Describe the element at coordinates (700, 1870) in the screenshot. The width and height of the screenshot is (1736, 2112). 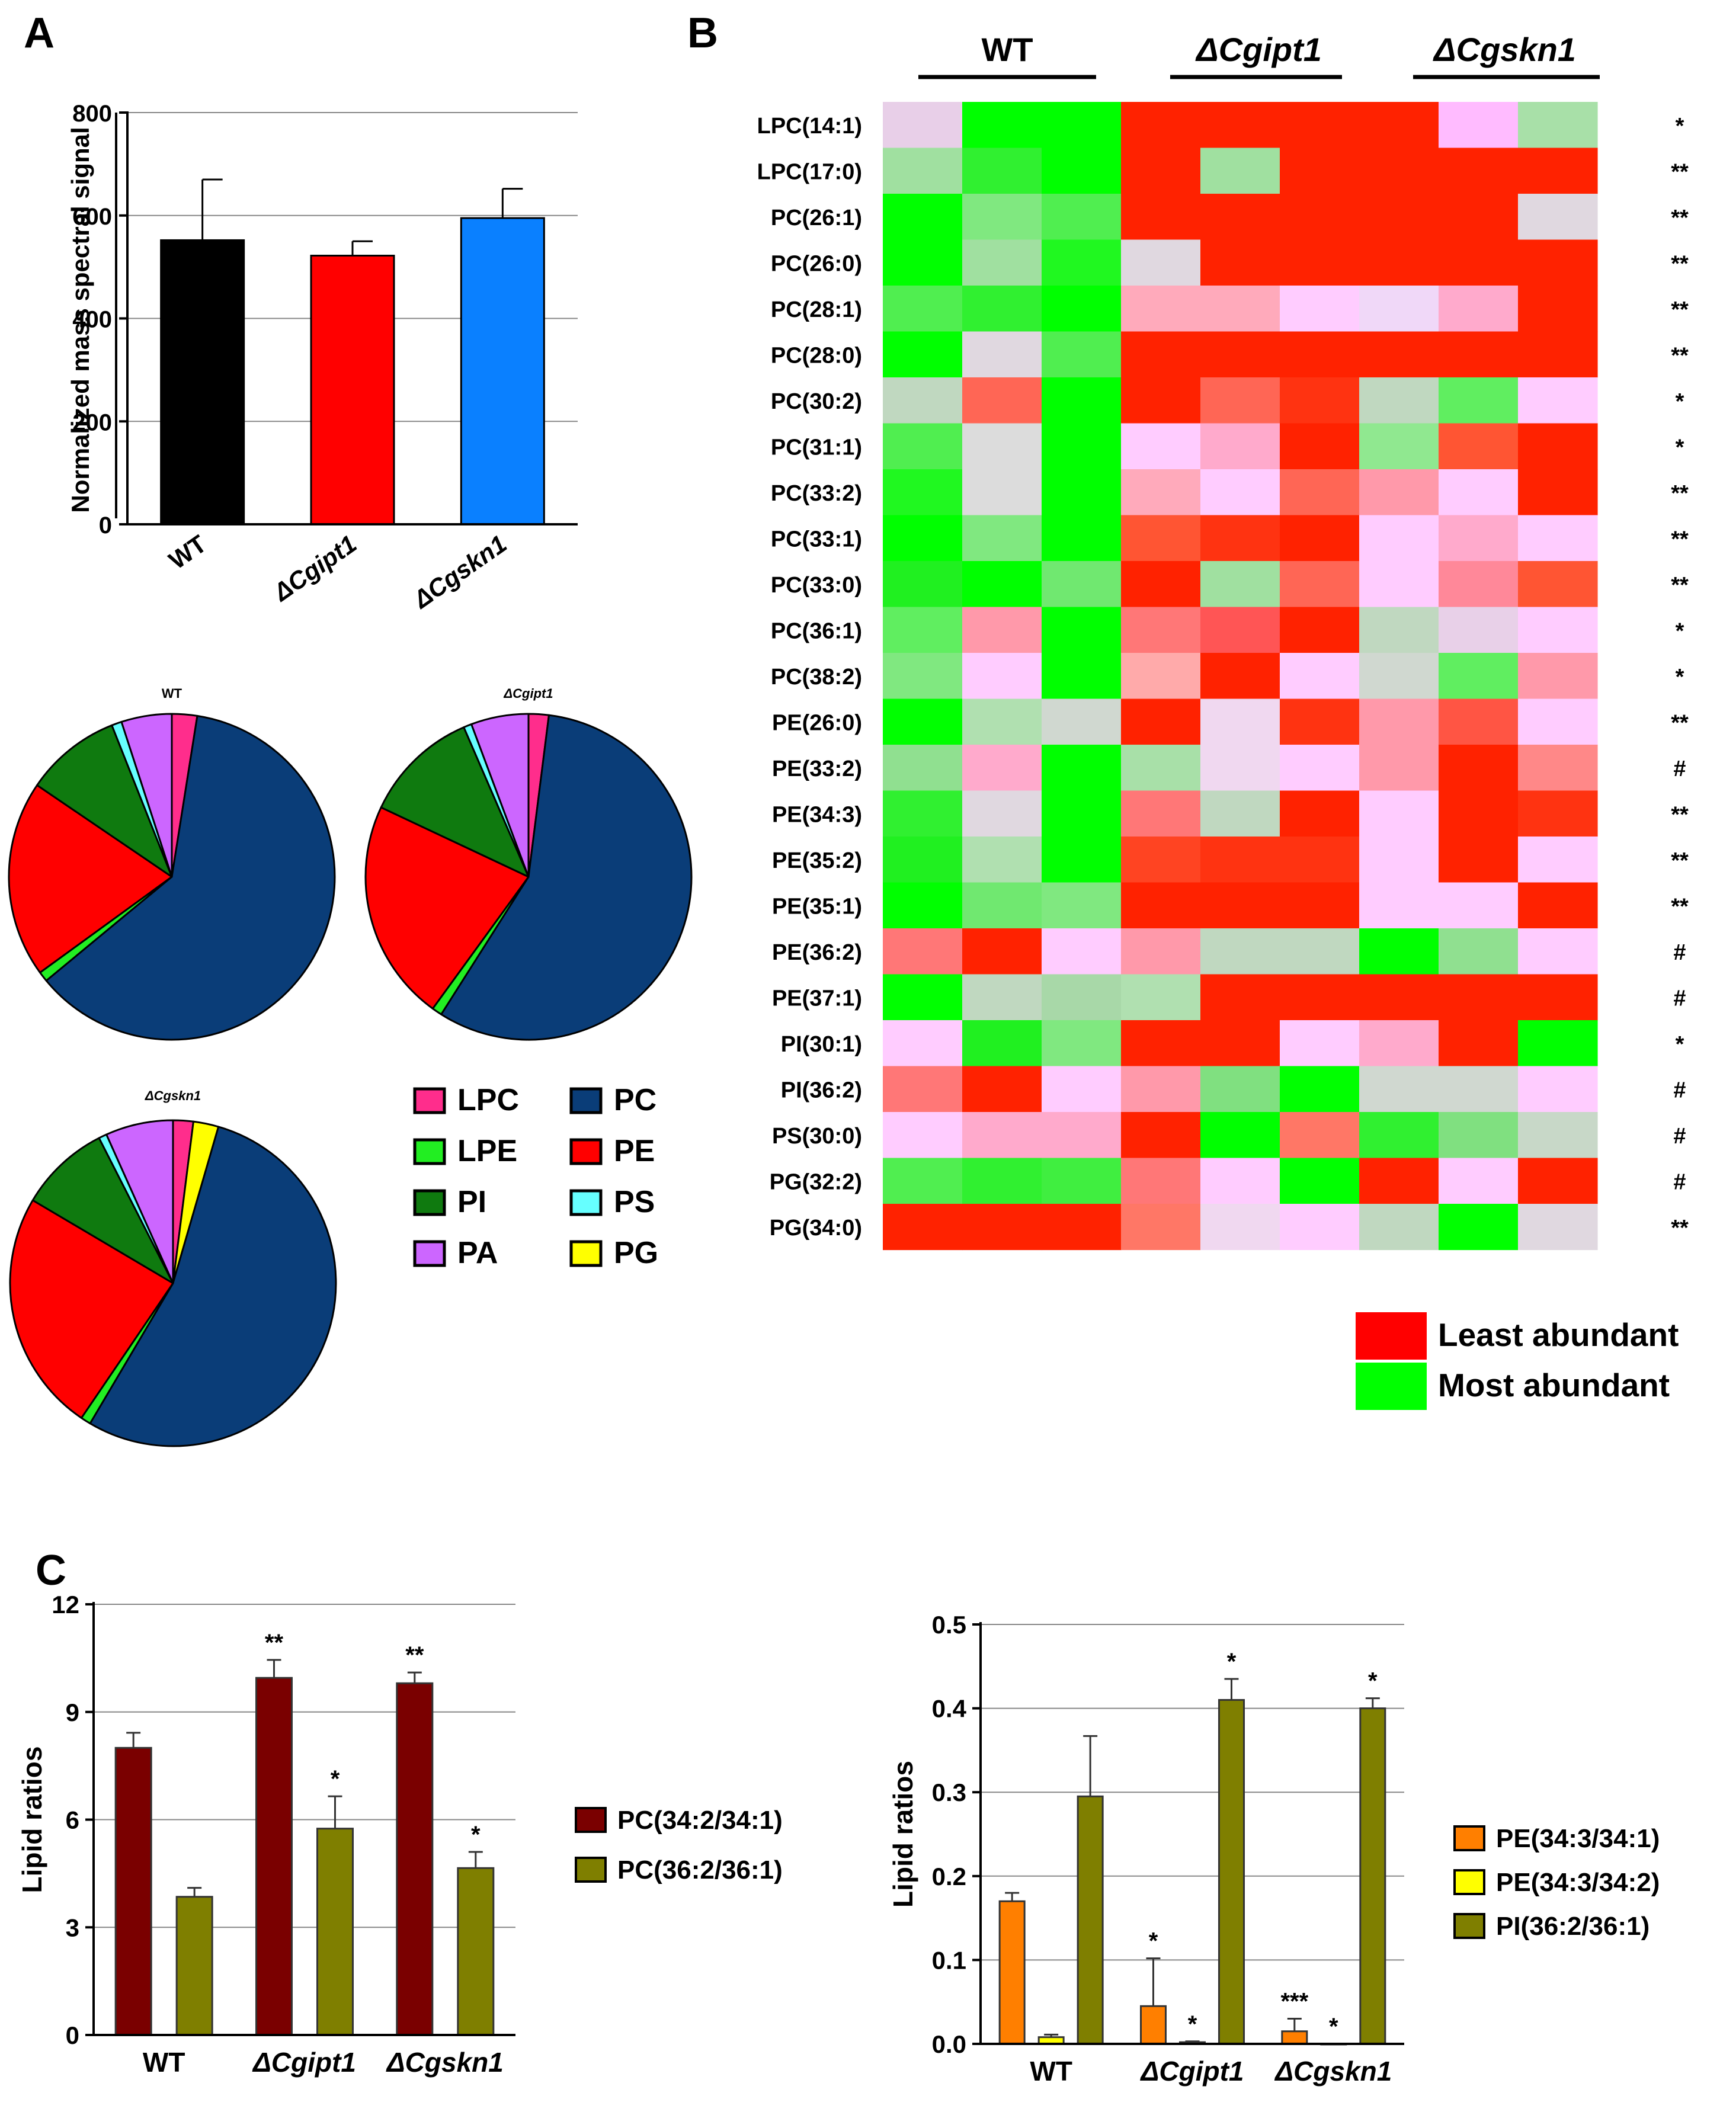
I see `legend-label: PC(36:2/36:1)` at that location.